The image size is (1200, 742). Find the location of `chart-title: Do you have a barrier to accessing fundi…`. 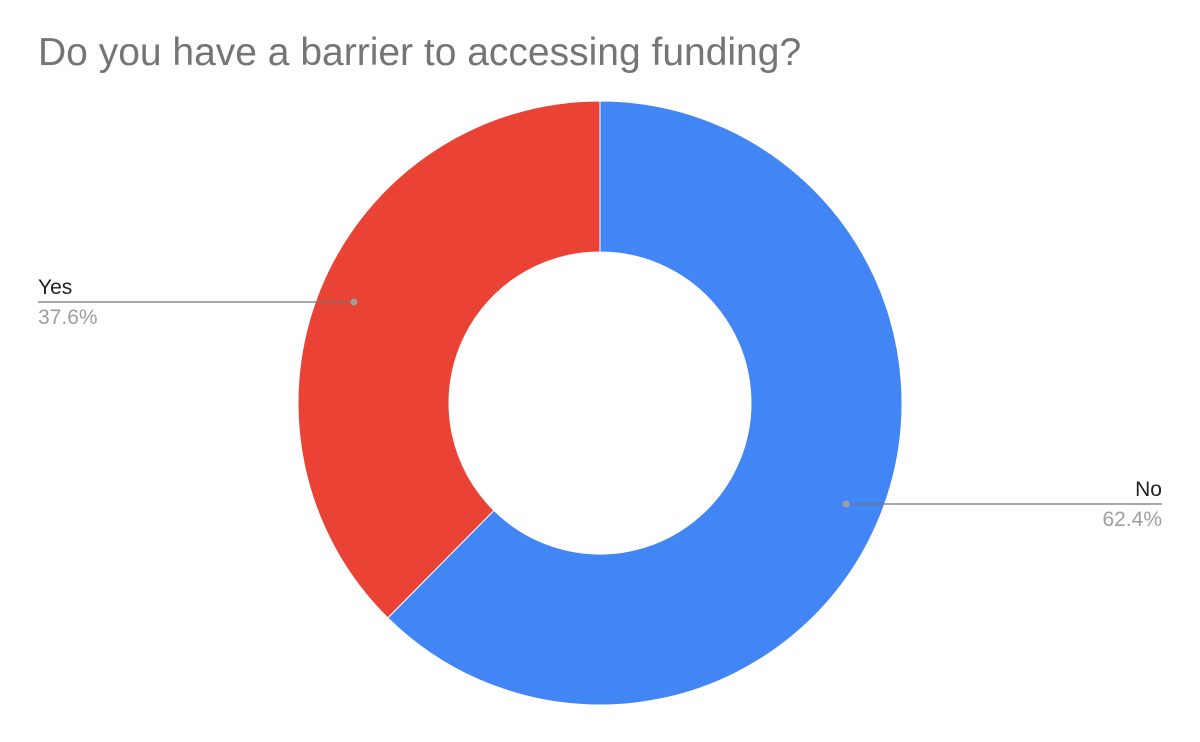

chart-title: Do you have a barrier to accessing fundi… is located at coordinates (420, 52).